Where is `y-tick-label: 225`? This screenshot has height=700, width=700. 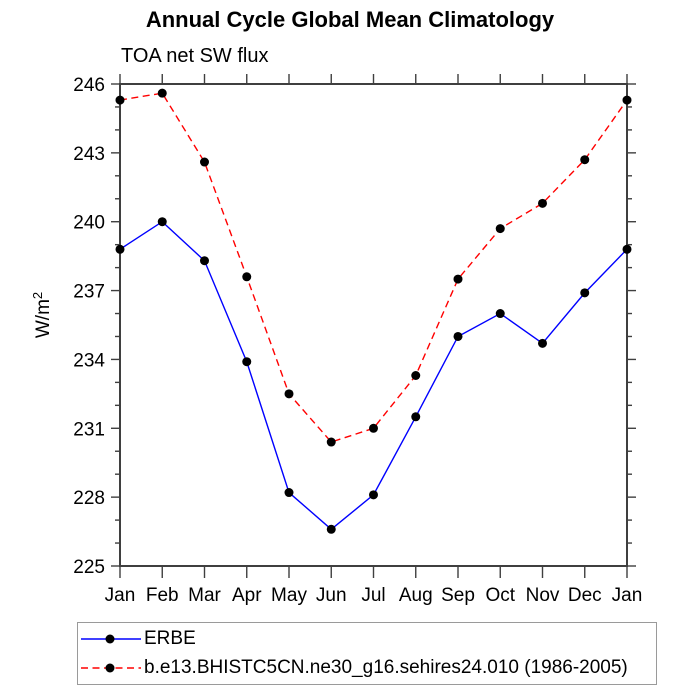 y-tick-label: 225 is located at coordinates (89, 567).